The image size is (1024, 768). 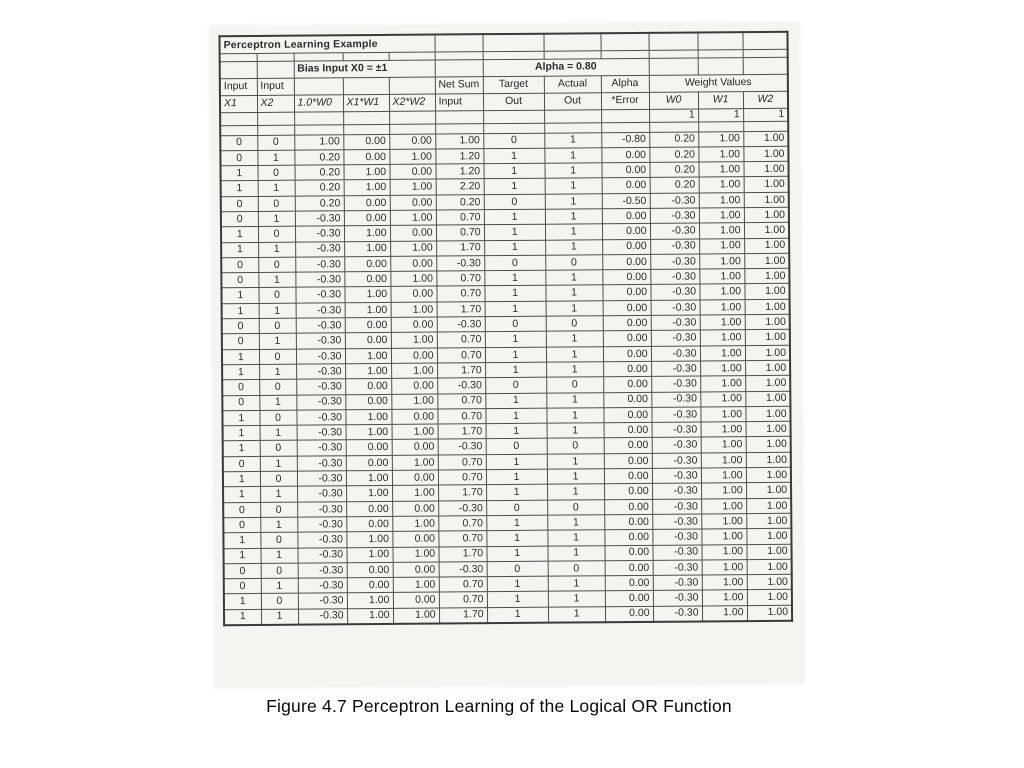 I want to click on table-cell: 2.20, so click(x=459, y=187).